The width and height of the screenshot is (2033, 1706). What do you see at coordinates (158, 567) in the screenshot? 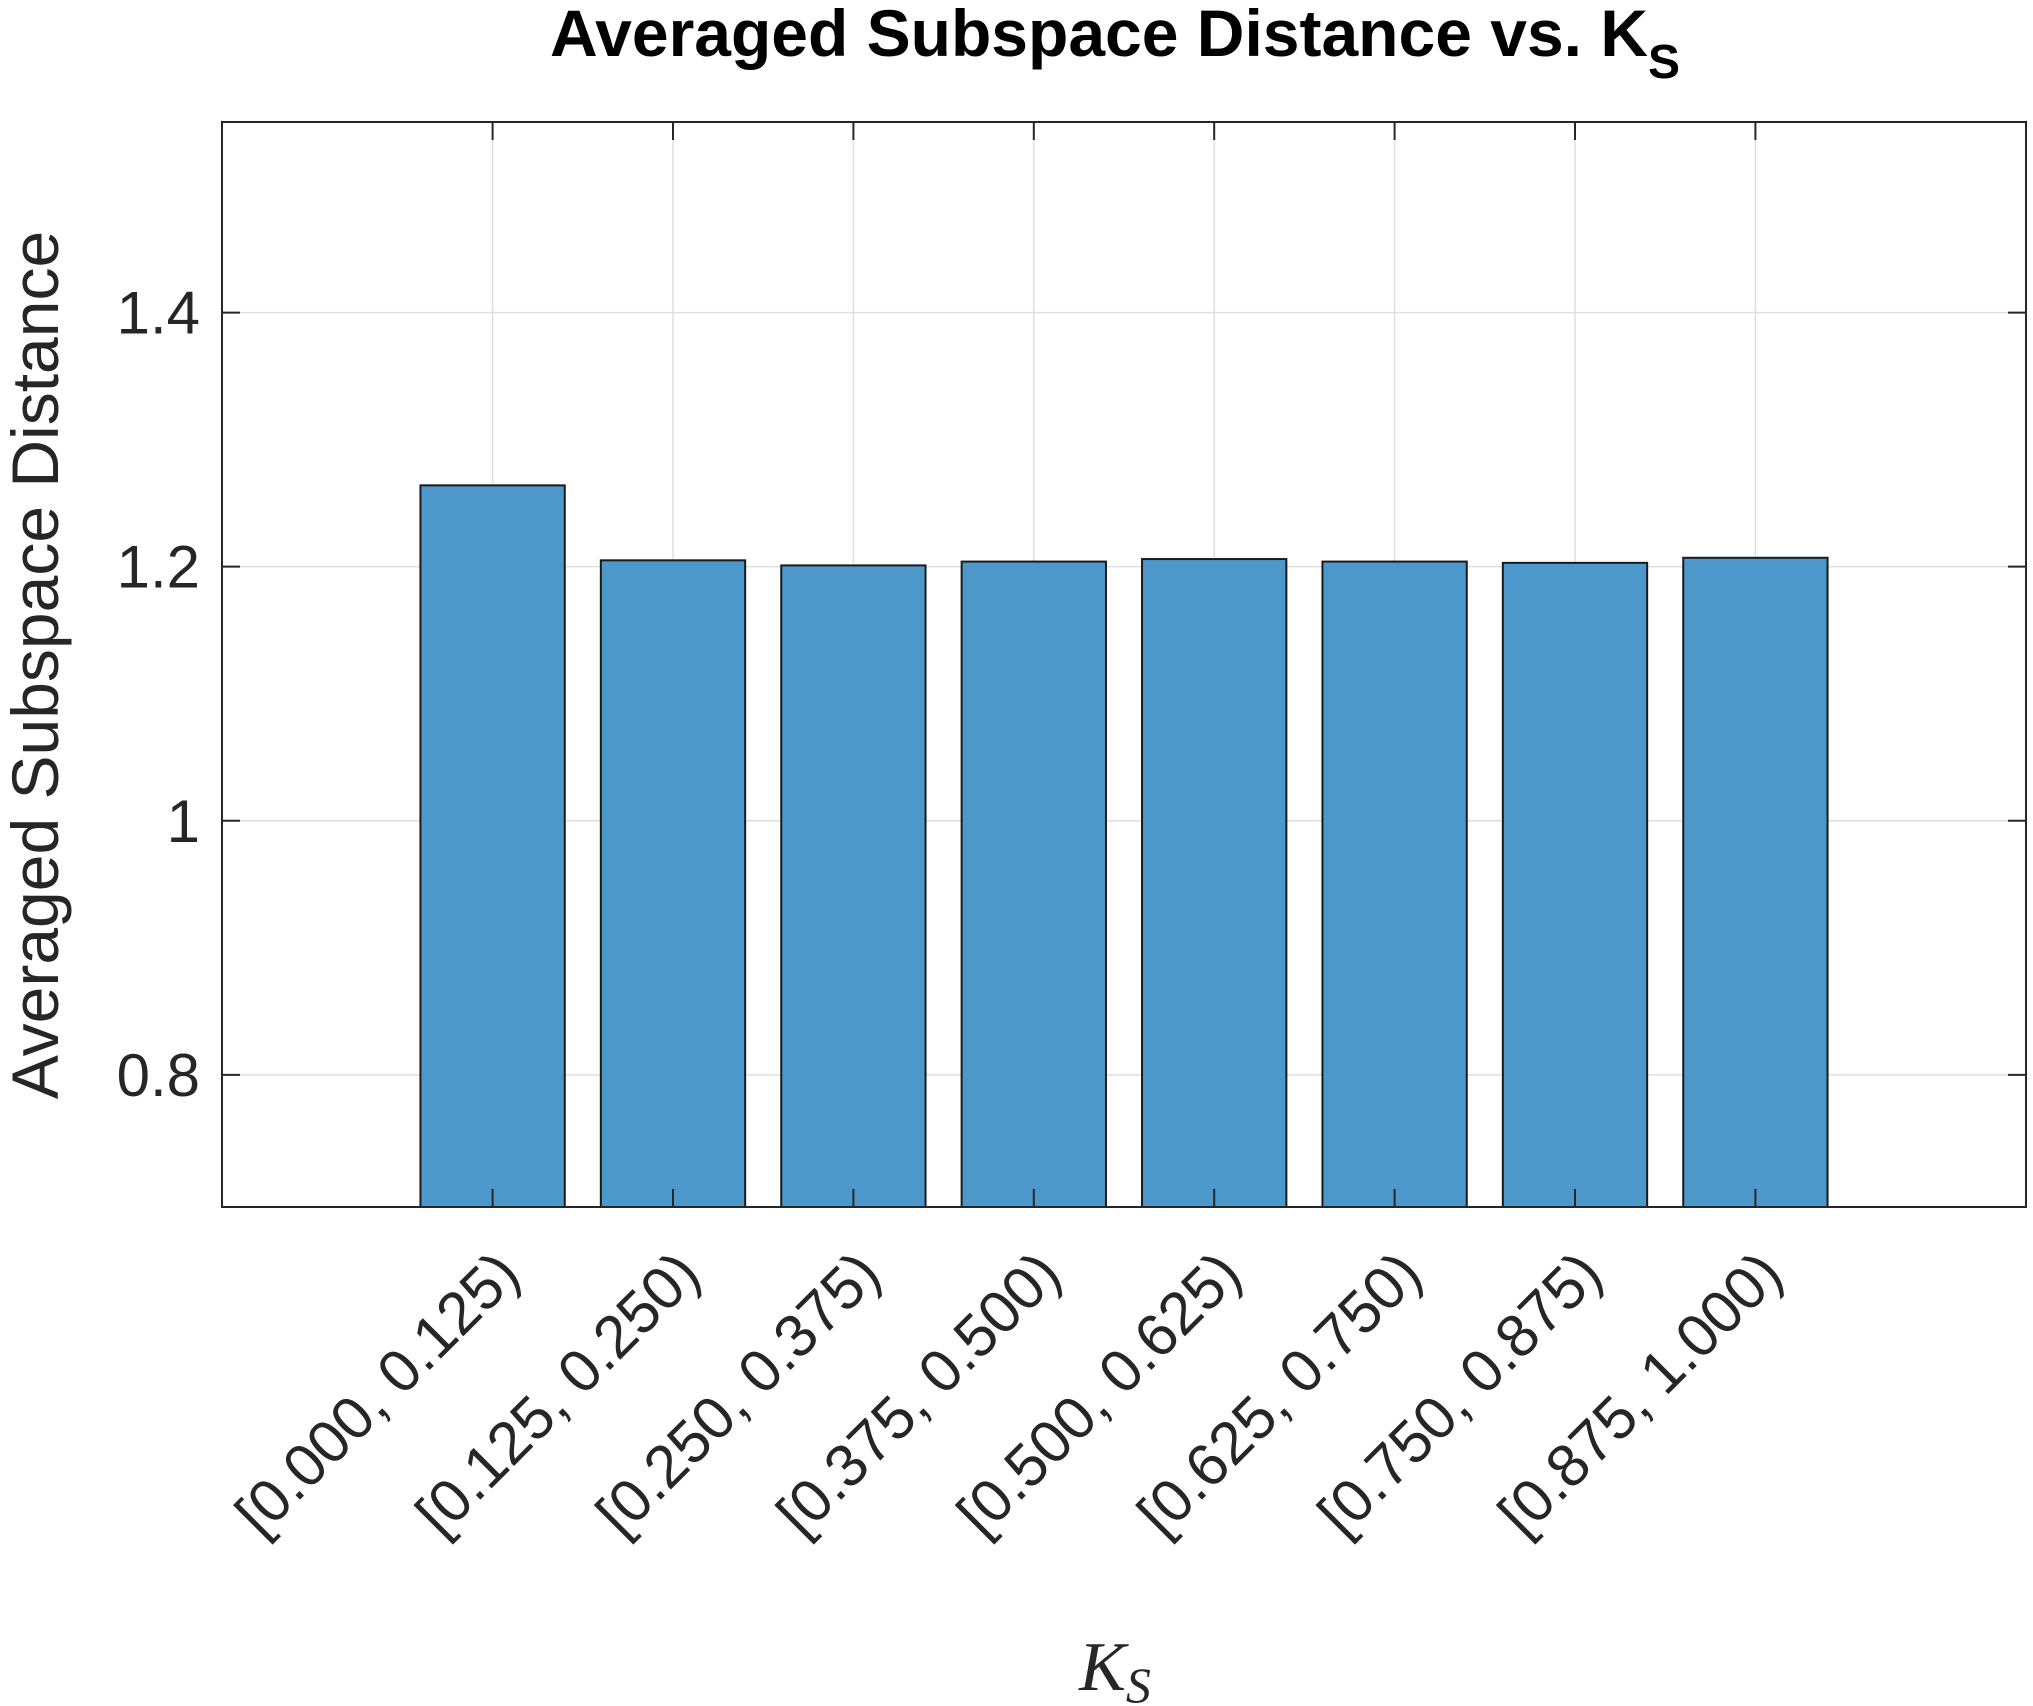
I see `y-tick-label: 1.2` at bounding box center [158, 567].